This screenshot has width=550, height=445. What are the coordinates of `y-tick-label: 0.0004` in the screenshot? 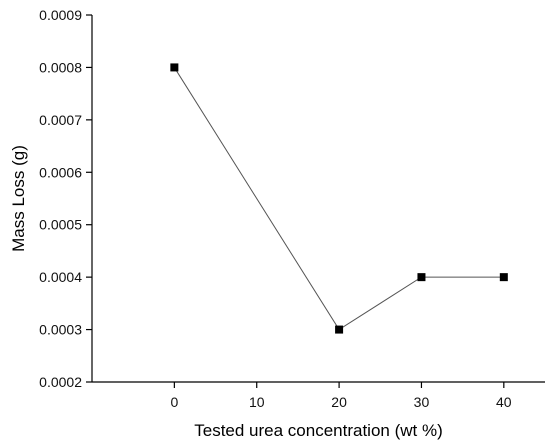 It's located at (60, 277).